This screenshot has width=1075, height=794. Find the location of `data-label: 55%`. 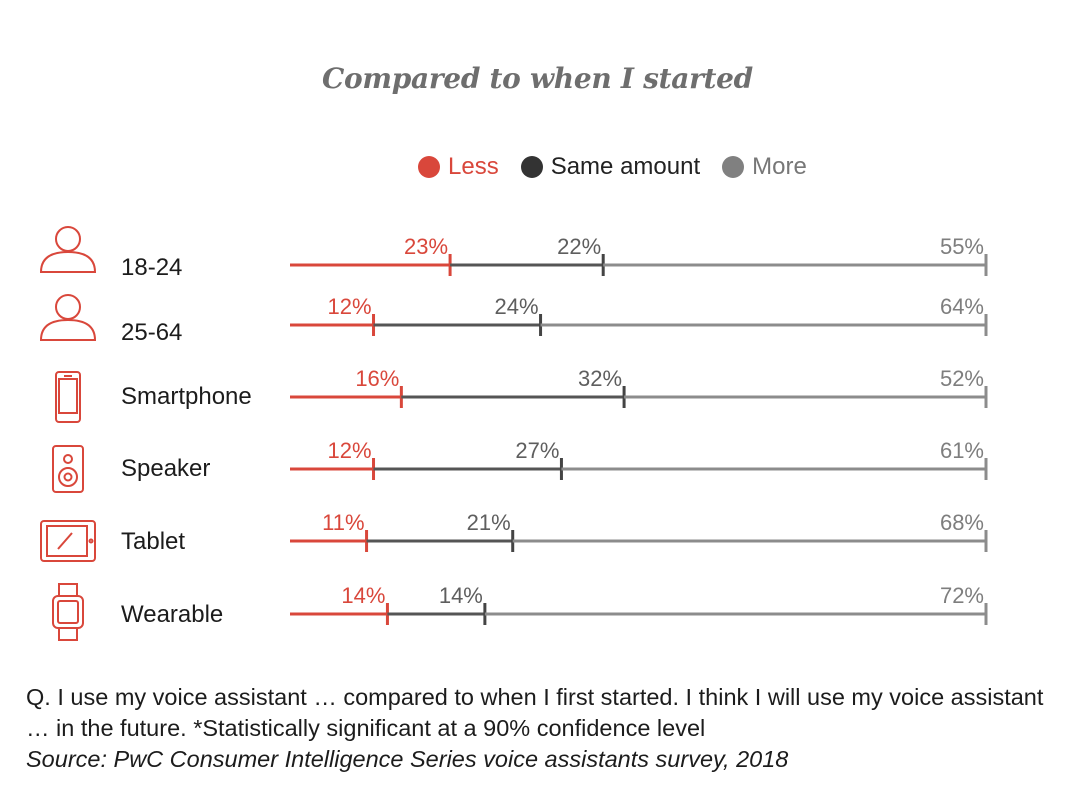

data-label: 55% is located at coordinates (962, 246).